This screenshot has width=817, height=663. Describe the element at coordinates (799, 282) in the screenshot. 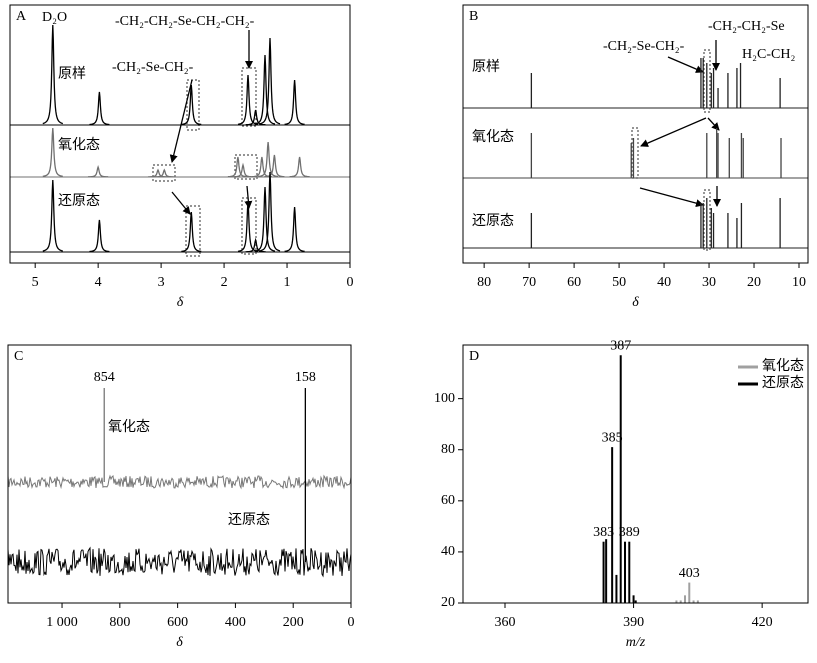

I see `x-tick-label: 10` at that location.